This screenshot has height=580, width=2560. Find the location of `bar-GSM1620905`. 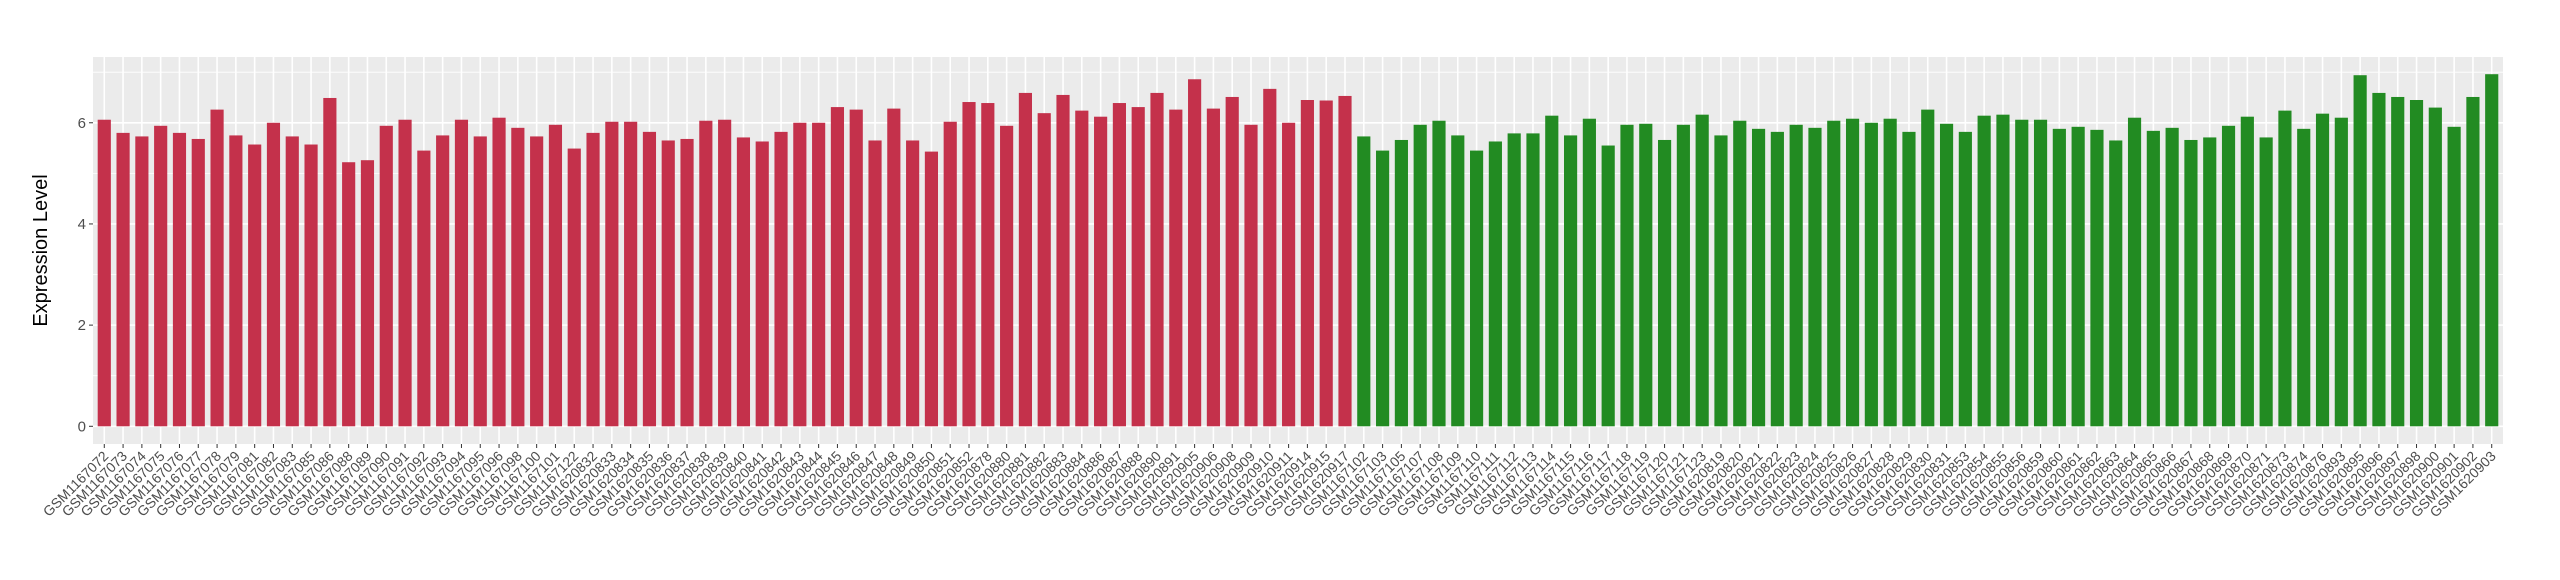

bar-GSM1620905 is located at coordinates (1195, 253).